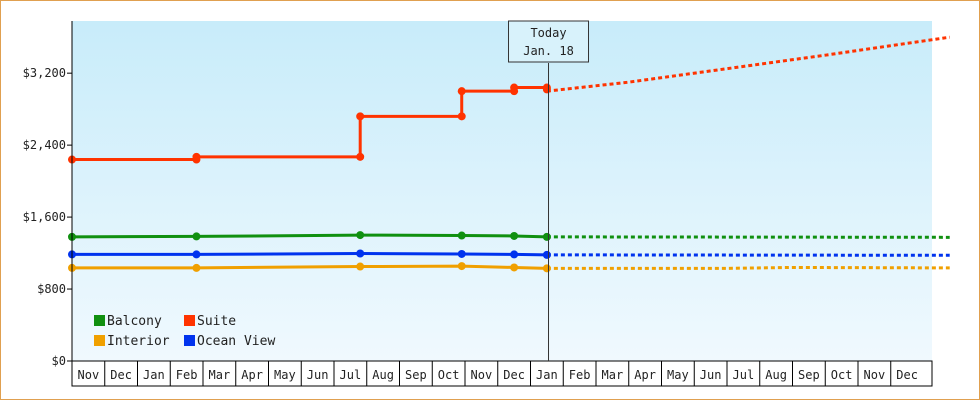 This screenshot has width=980, height=401. Describe the element at coordinates (51, 289) in the screenshot. I see `y-tick-label: $800` at that location.